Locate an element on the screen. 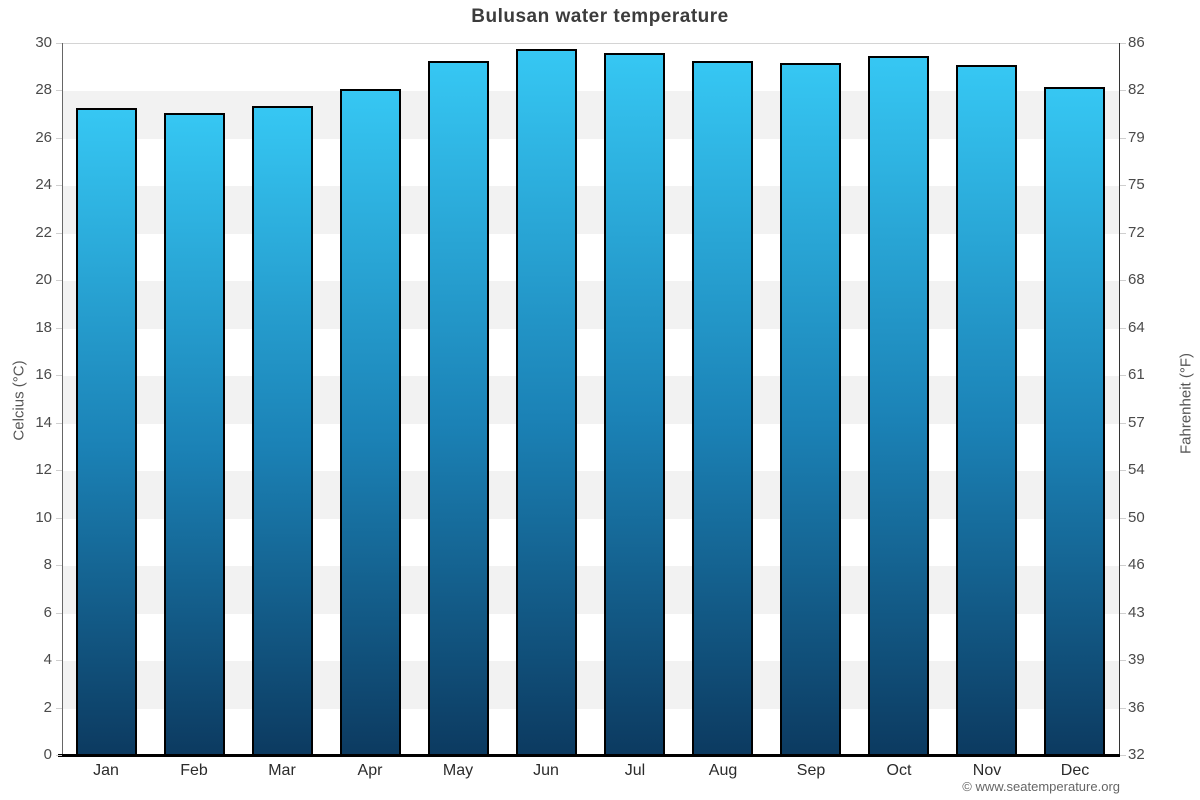  bar-sep is located at coordinates (810, 409).